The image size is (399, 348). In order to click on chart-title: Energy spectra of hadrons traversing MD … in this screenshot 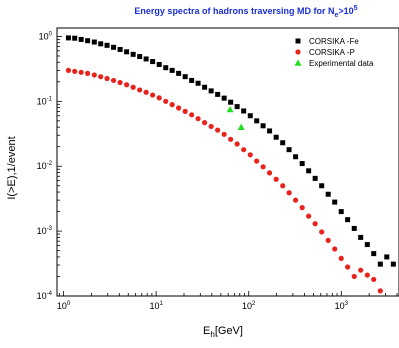, I will do `click(245, 12)`.